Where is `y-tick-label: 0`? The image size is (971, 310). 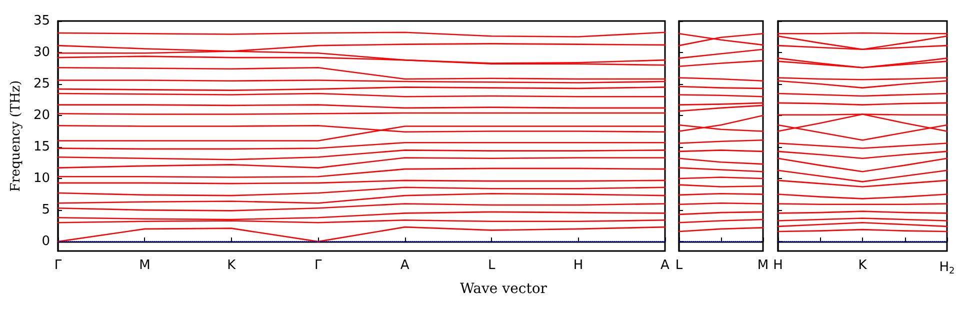 y-tick-label: 0 is located at coordinates (46, 242).